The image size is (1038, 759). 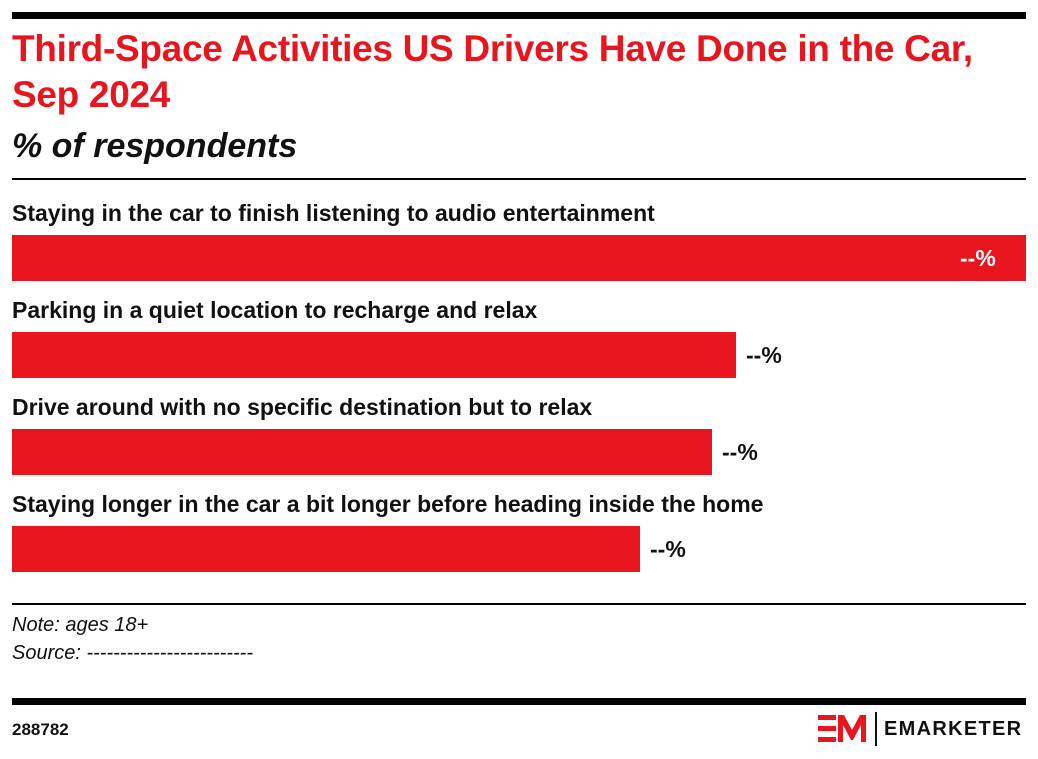 What do you see at coordinates (132, 653) in the screenshot?
I see `source-text: Source: -------------------------` at bounding box center [132, 653].